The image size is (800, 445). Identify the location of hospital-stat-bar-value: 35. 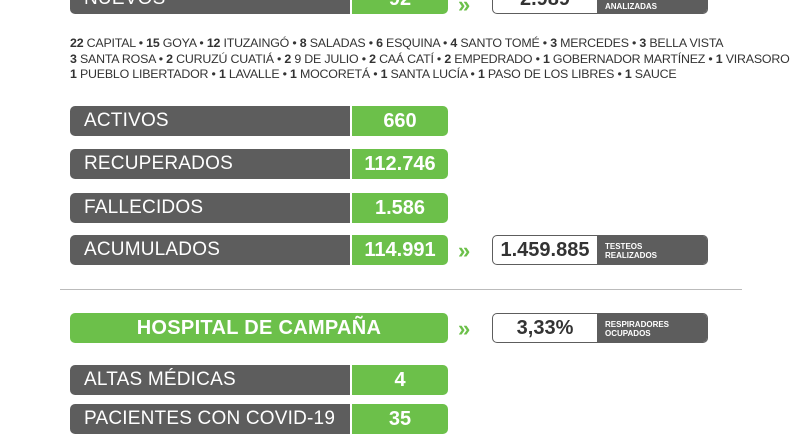
(400, 419).